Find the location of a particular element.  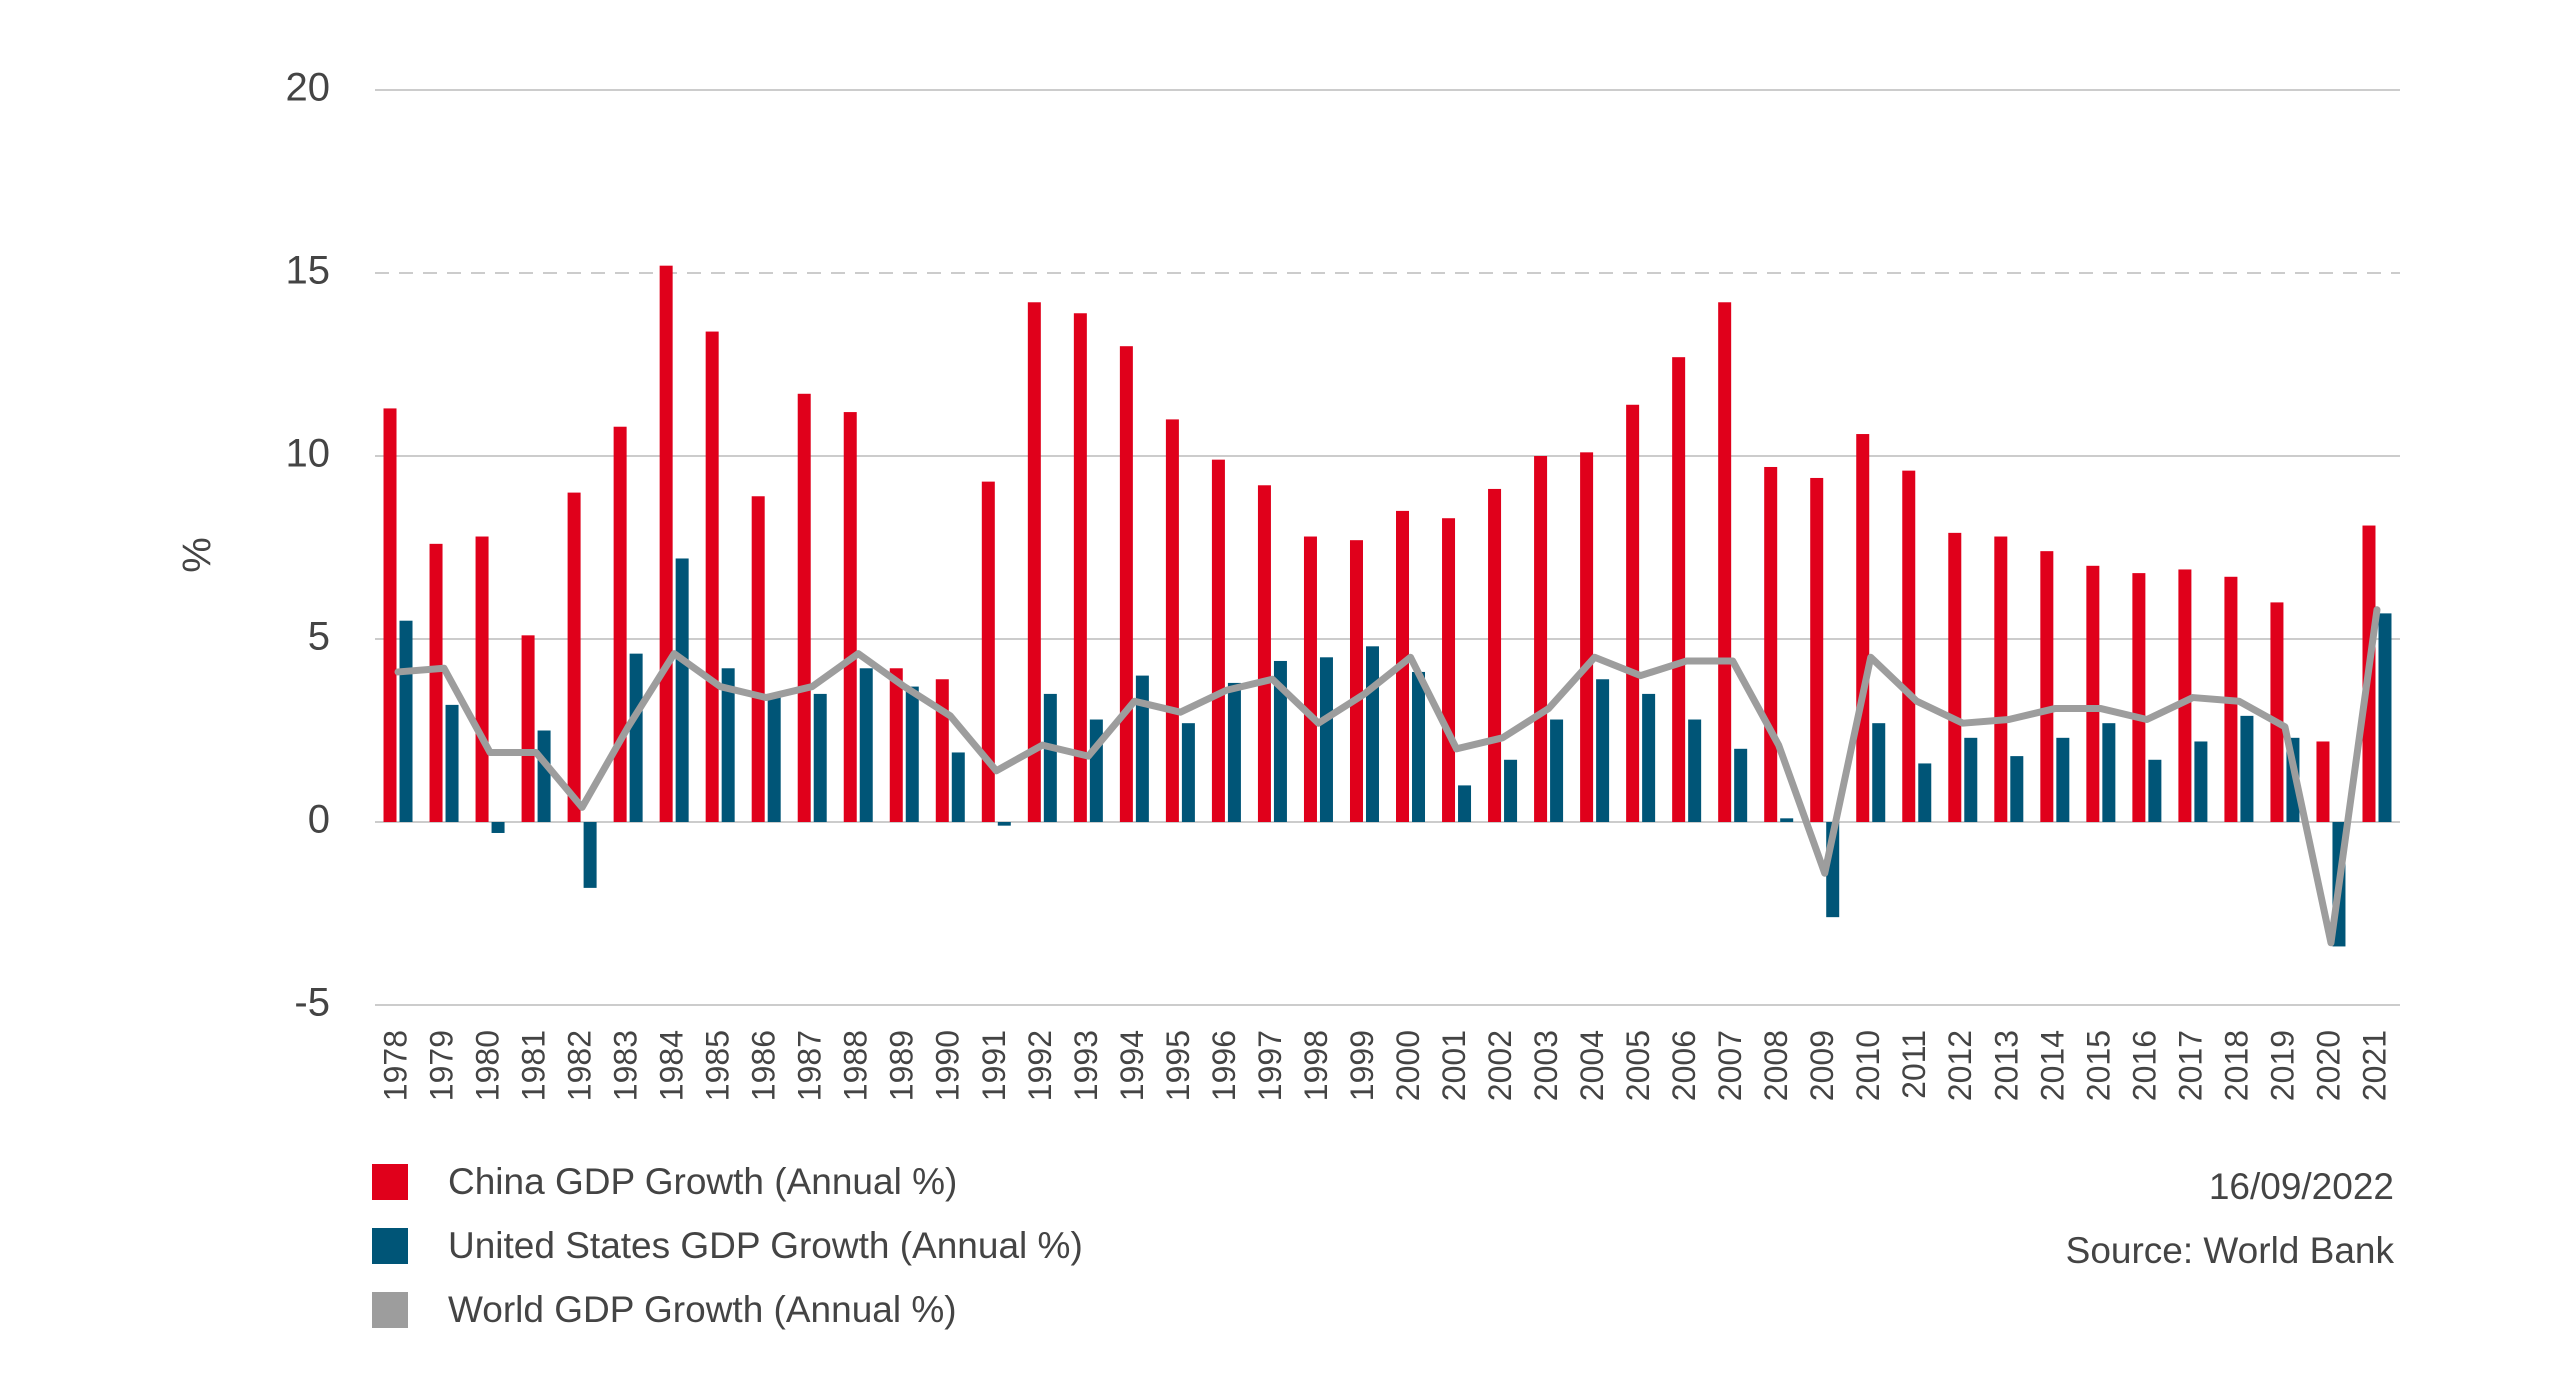

x-tick-label: 2001 is located at coordinates (1454, 1065).